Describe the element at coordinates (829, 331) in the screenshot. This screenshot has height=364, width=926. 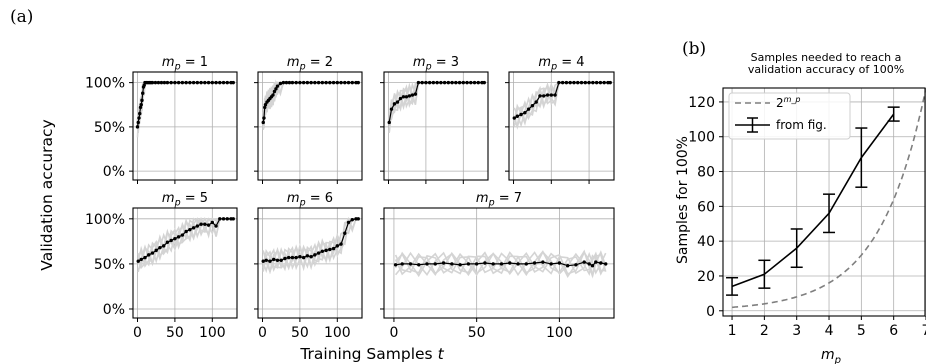
I see `x-tick-label: 4` at that location.